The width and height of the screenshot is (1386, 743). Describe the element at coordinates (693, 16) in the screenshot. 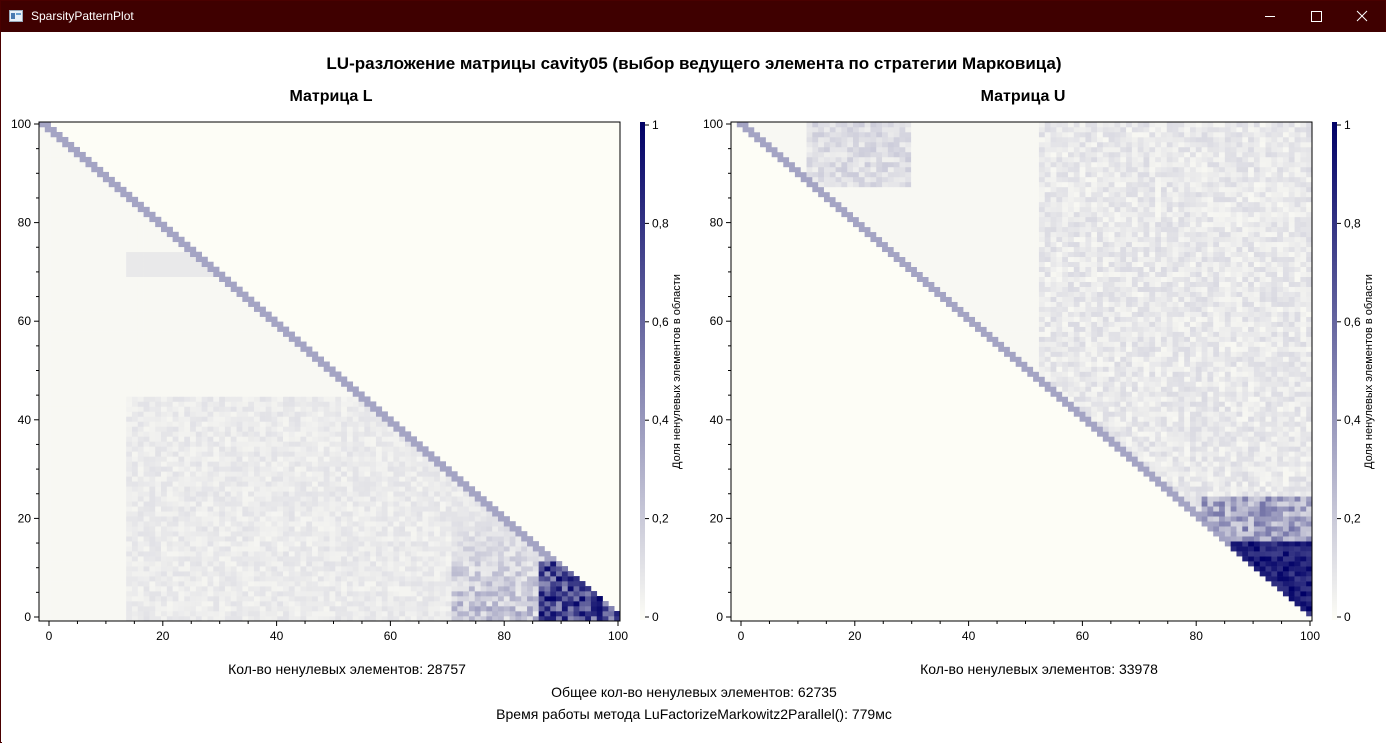

I see `title-bar: SparsityPatternPlot` at that location.